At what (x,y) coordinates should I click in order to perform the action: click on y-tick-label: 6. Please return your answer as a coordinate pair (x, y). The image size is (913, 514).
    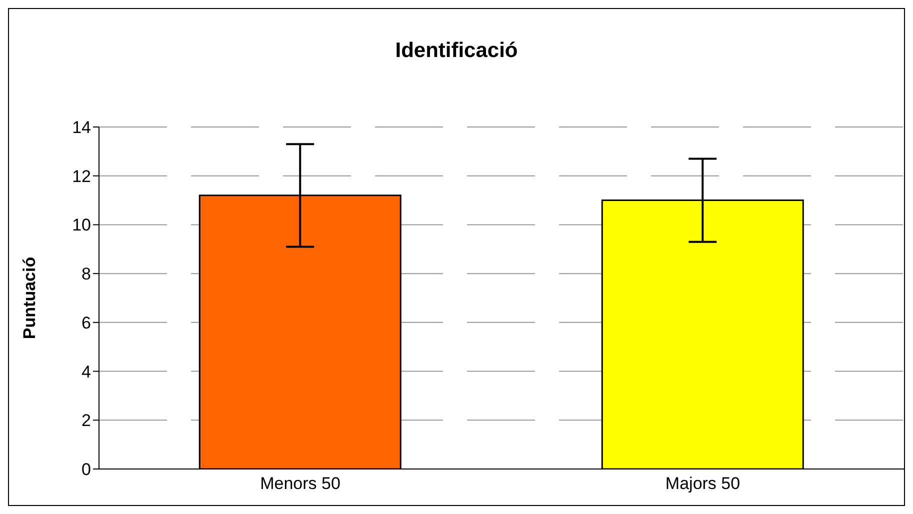
    Looking at the image, I should click on (86, 322).